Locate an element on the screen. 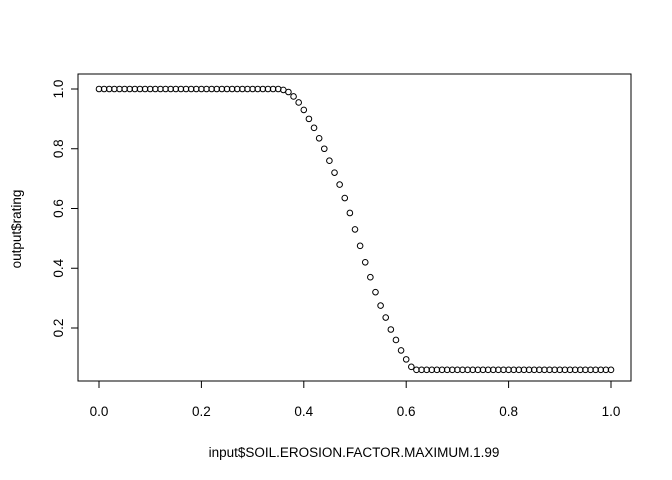 The height and width of the screenshot is (480, 672). x-axis-title: input$SOIL.EROSION.FACTOR.MAXIMUM.1.99 is located at coordinates (354, 452).